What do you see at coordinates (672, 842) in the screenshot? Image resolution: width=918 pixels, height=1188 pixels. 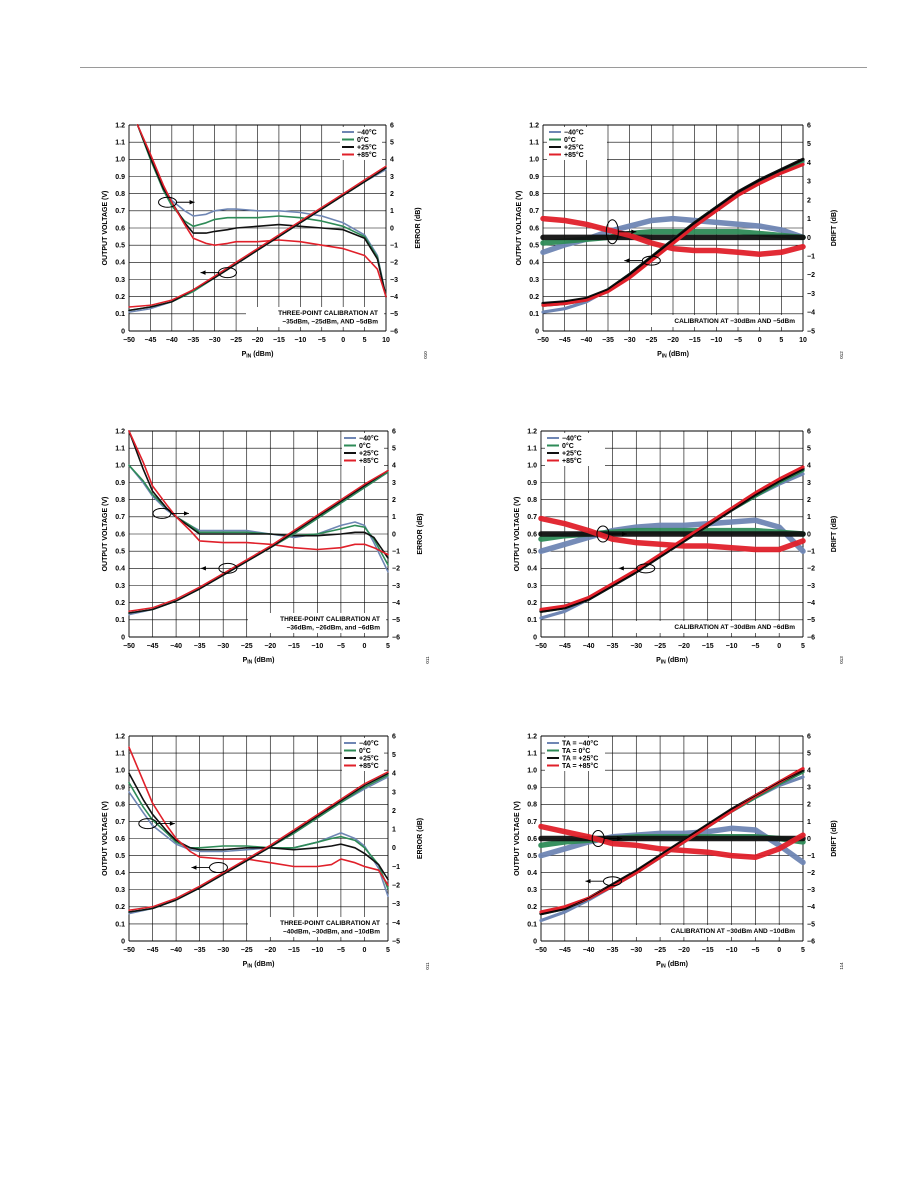 I see `voltage-series-outline` at bounding box center [672, 842].